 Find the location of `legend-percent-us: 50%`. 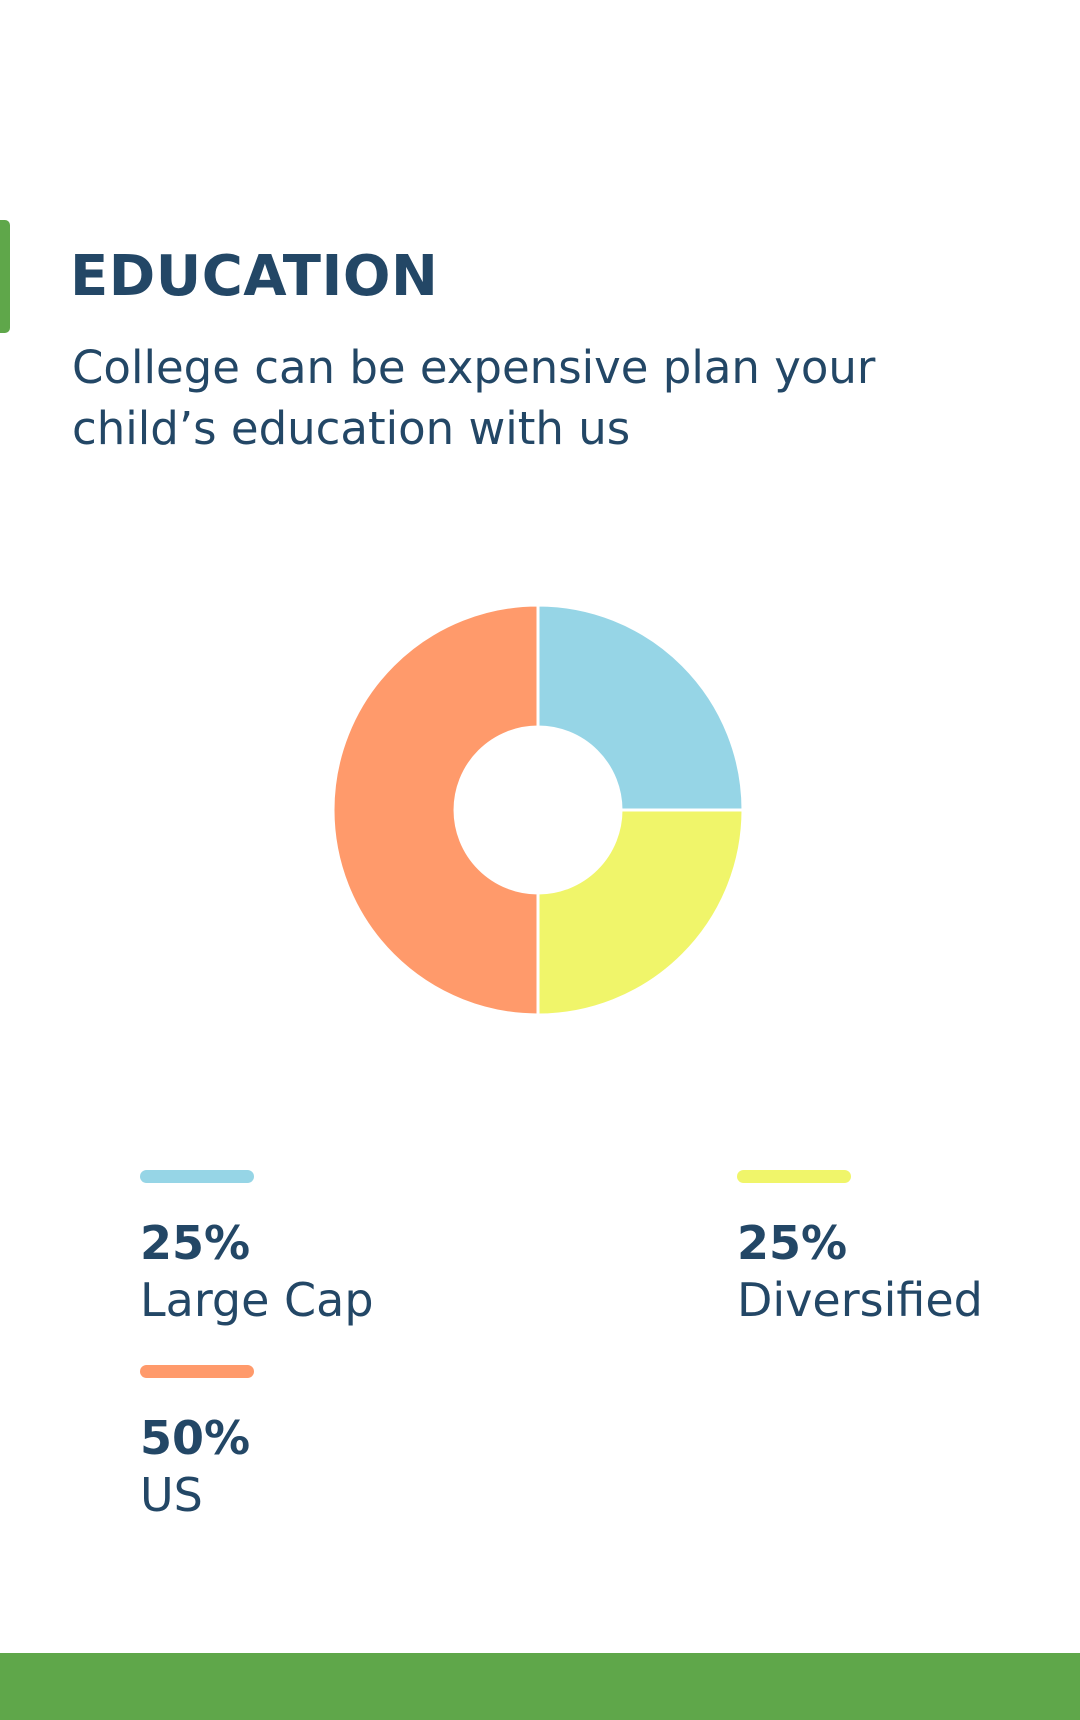

legend-percent-us: 50% is located at coordinates (195, 1438).